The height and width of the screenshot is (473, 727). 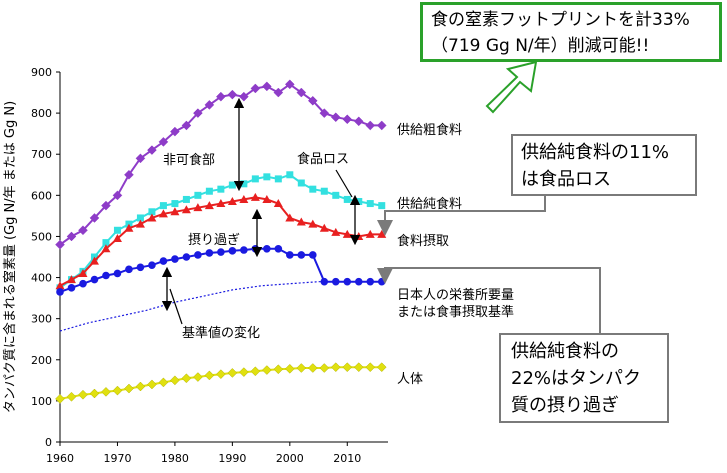 What do you see at coordinates (489, 300) in the screenshot?
I see `connector-overconsumption` at bounding box center [489, 300].